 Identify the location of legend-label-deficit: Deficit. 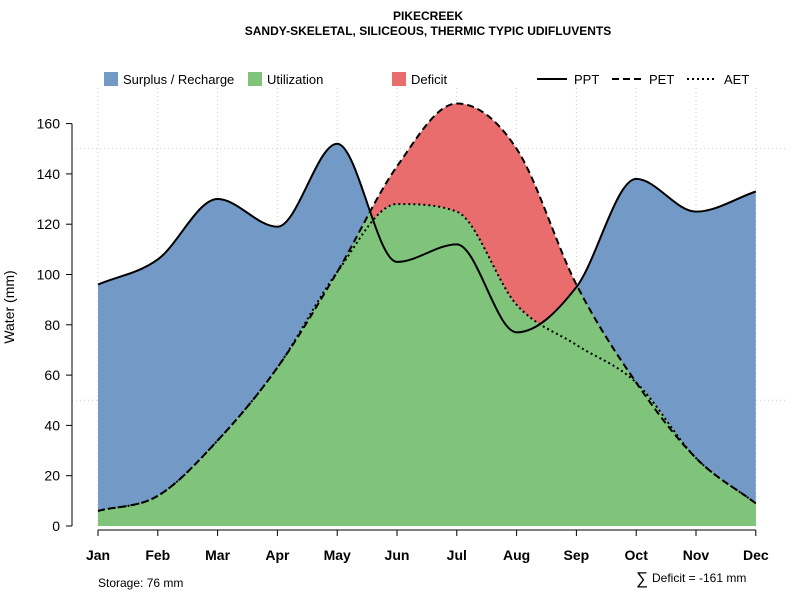
(429, 79).